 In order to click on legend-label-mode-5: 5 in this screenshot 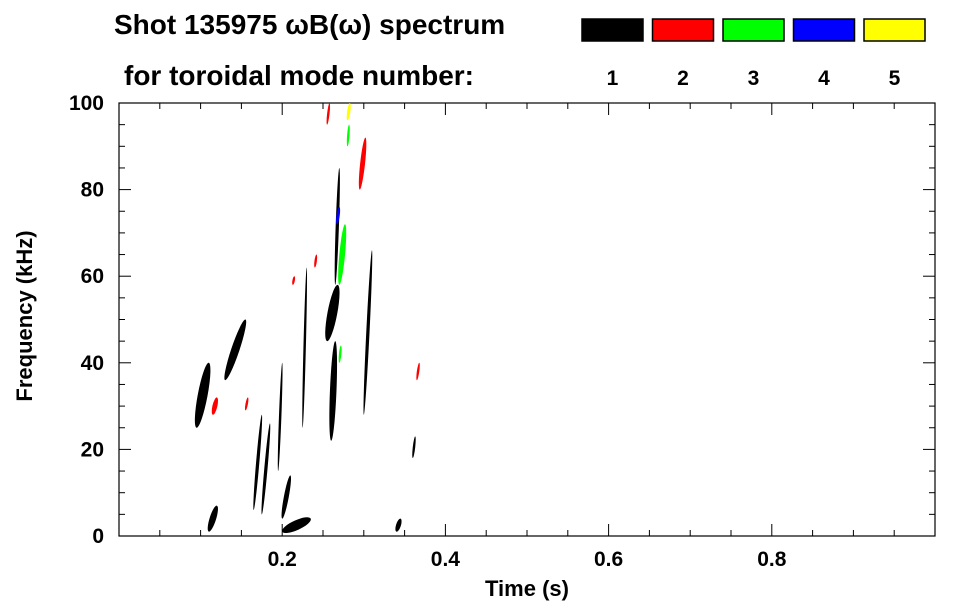, I will do `click(895, 78)`.